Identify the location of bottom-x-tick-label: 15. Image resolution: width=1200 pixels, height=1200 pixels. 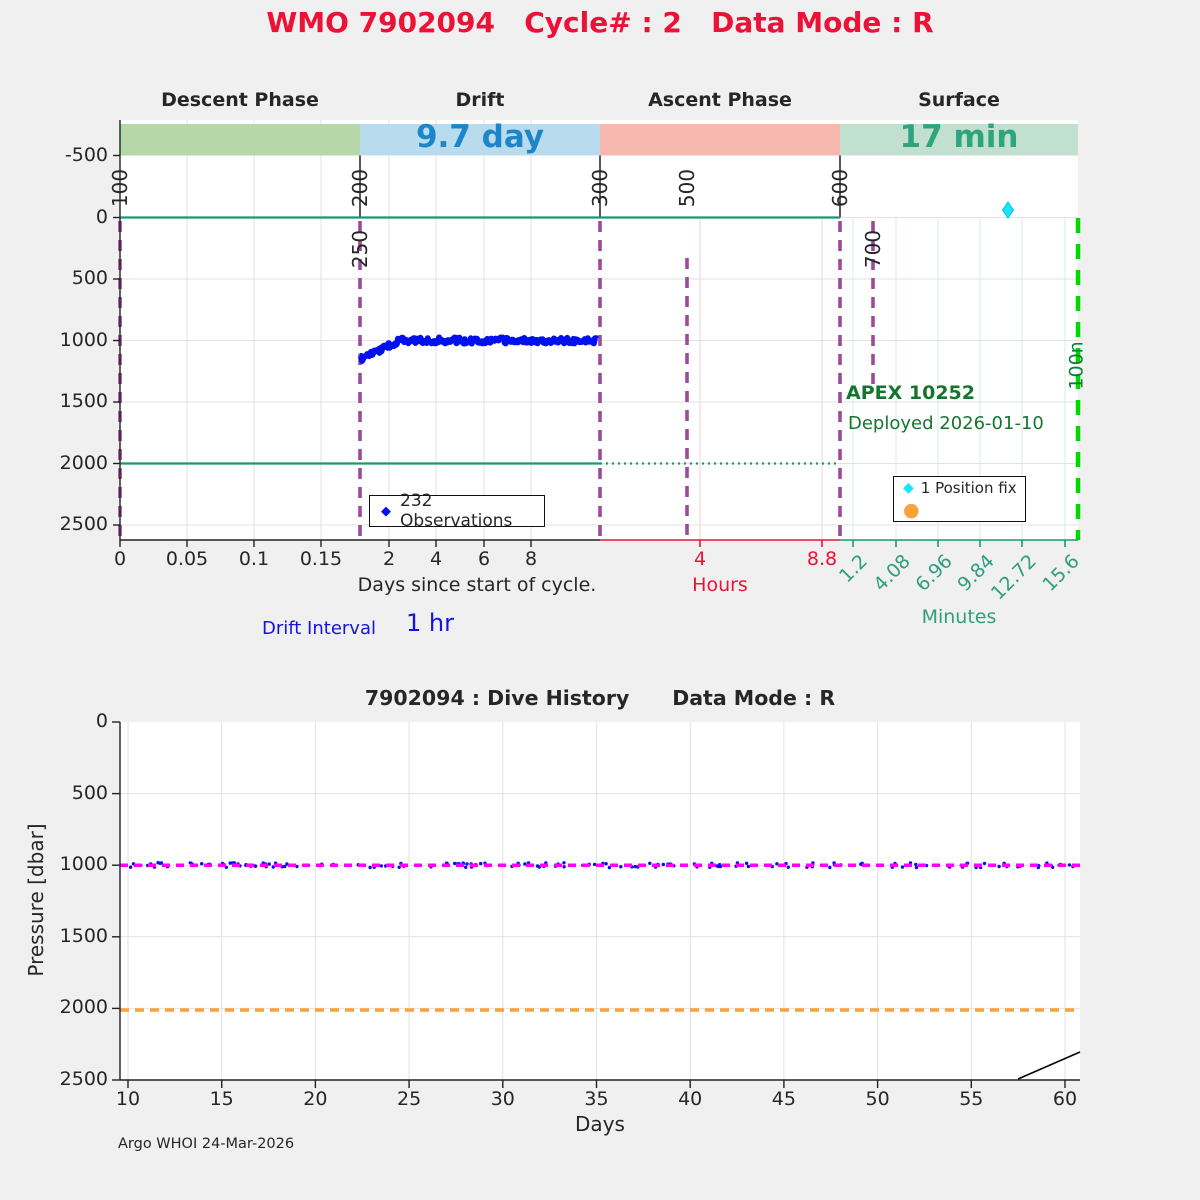
(221, 1099).